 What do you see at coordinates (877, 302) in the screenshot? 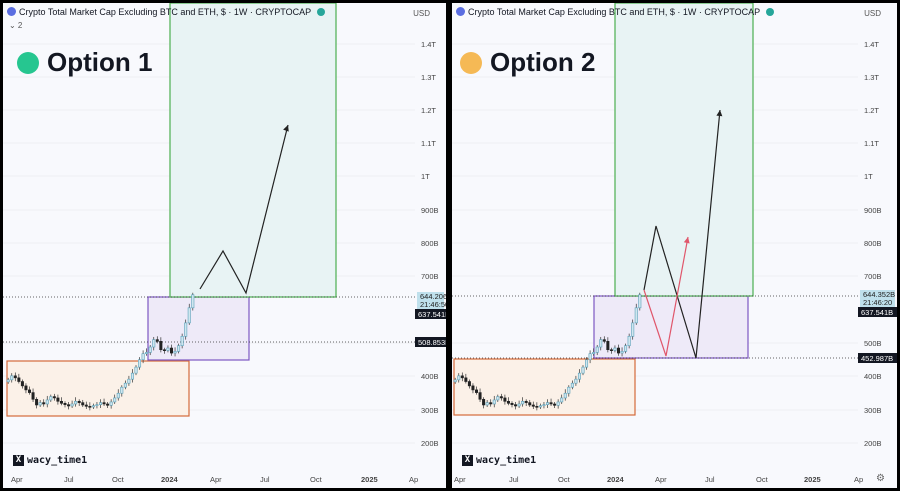
I see `bar-countdown-label: 21:46:20` at bounding box center [877, 302].